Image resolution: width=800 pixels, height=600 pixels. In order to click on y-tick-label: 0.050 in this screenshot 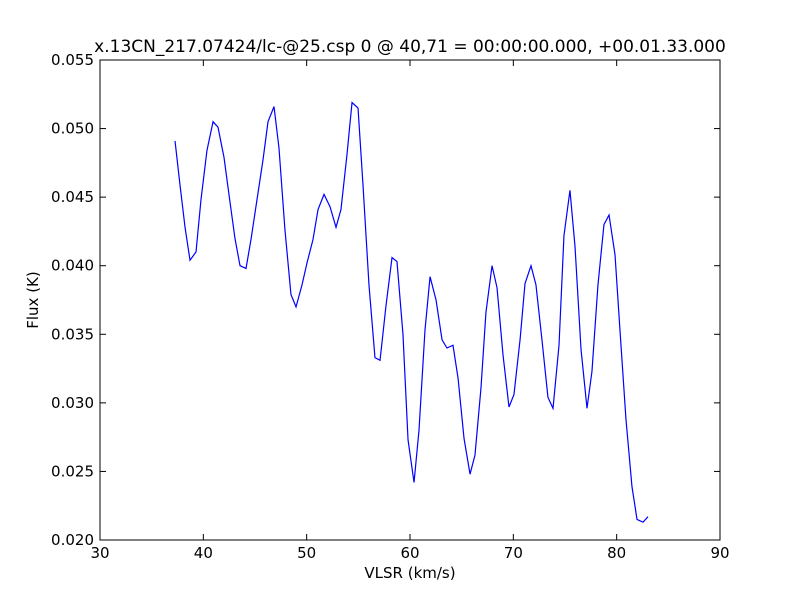, I will do `click(72, 129)`.